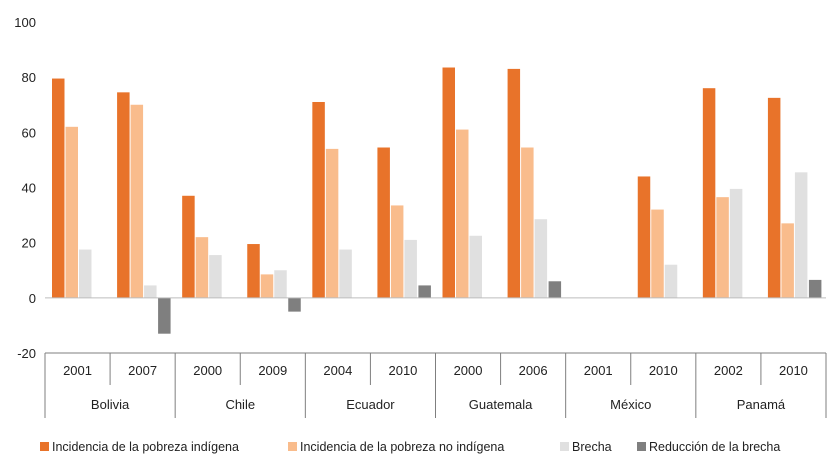  I want to click on group-label: Guatemala, so click(501, 404).